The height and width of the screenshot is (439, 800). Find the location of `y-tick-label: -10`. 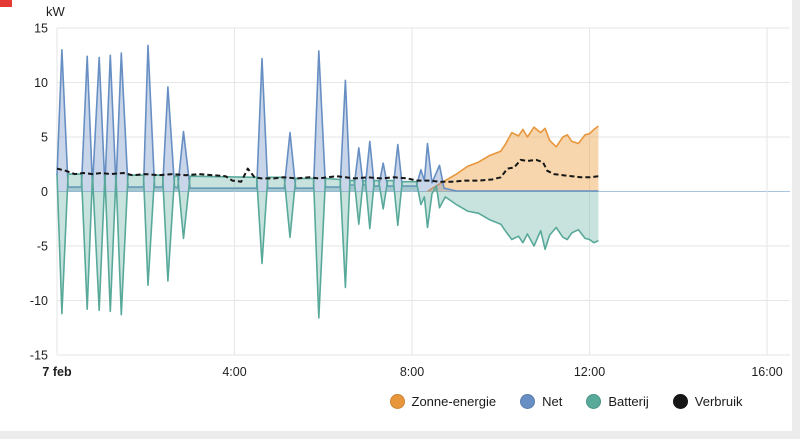

y-tick-label: -10 is located at coordinates (39, 301).